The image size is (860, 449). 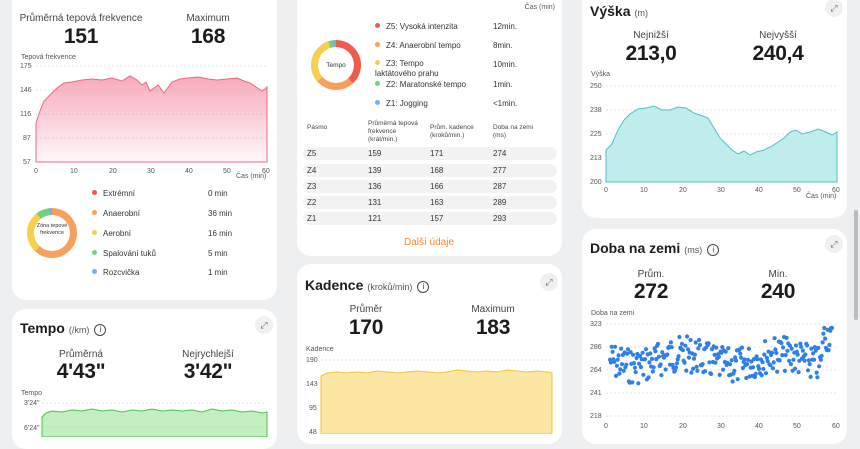 What do you see at coordinates (430, 170) in the screenshot?
I see `table-row: Z4 139 168 277` at bounding box center [430, 170].